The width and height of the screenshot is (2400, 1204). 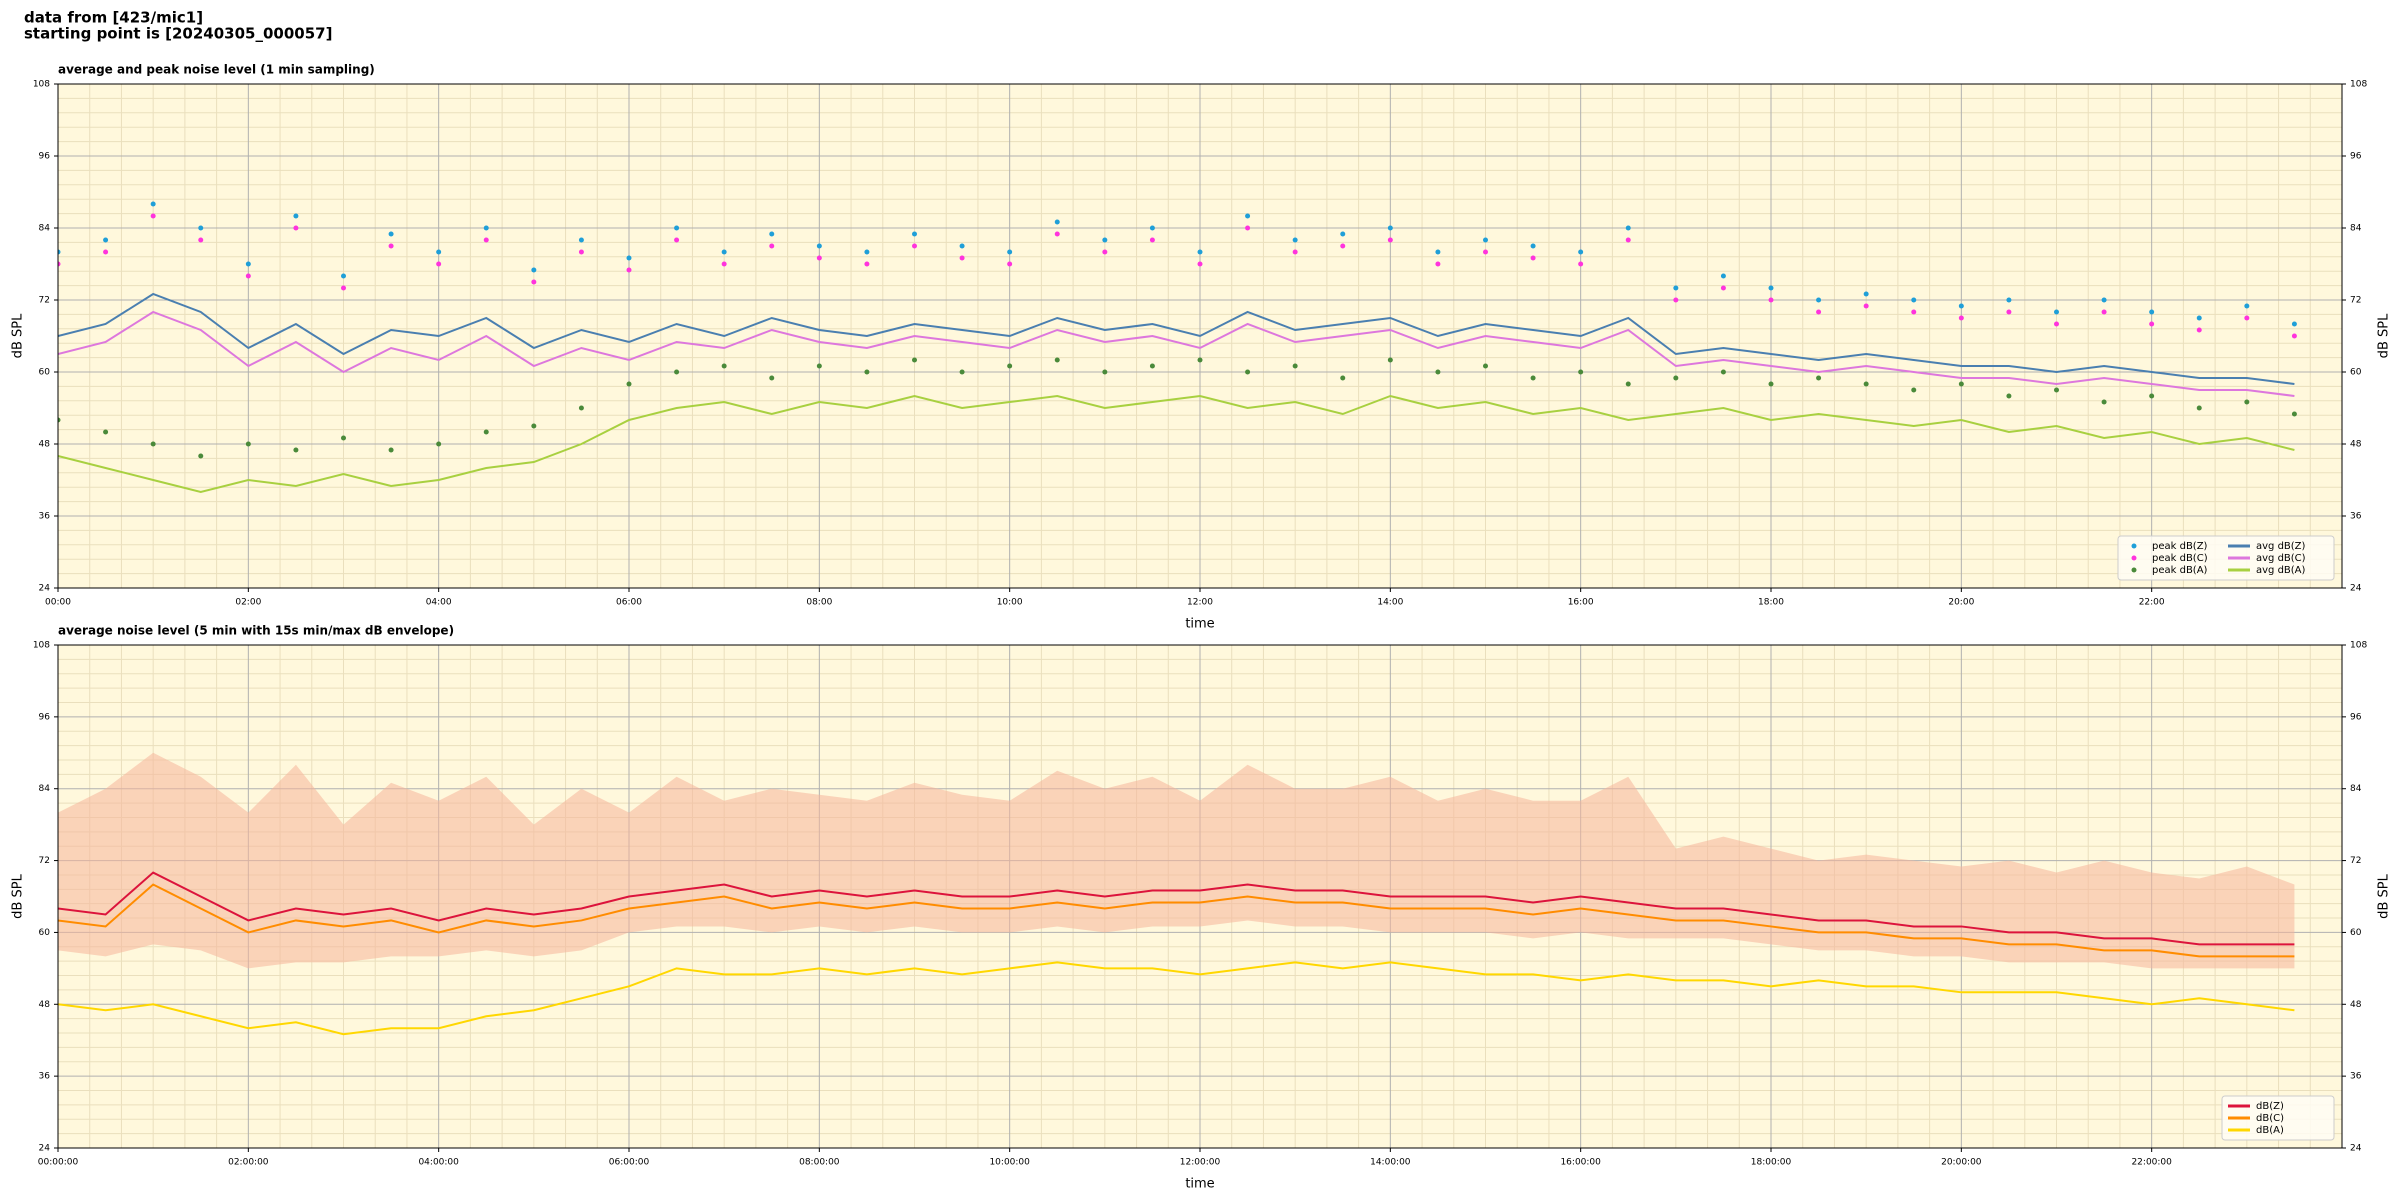 I want to click on x-tick-label: 08:00, so click(x=819, y=603).